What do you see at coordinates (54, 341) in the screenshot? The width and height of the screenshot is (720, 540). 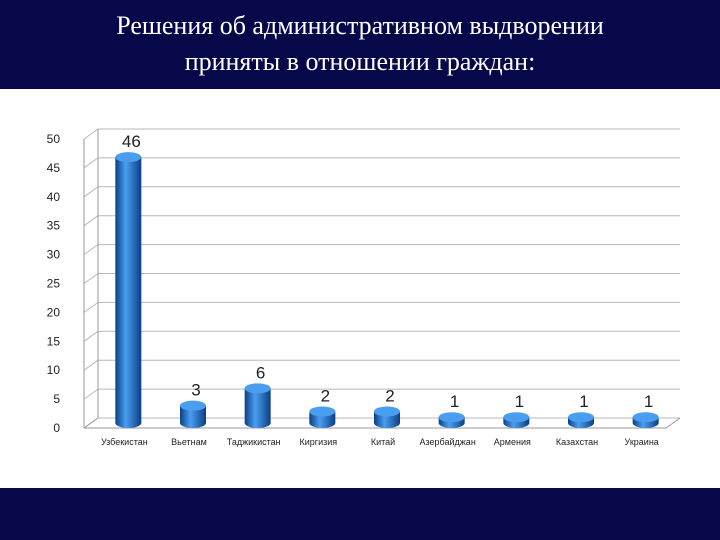 I see `y-tick-label: 15` at bounding box center [54, 341].